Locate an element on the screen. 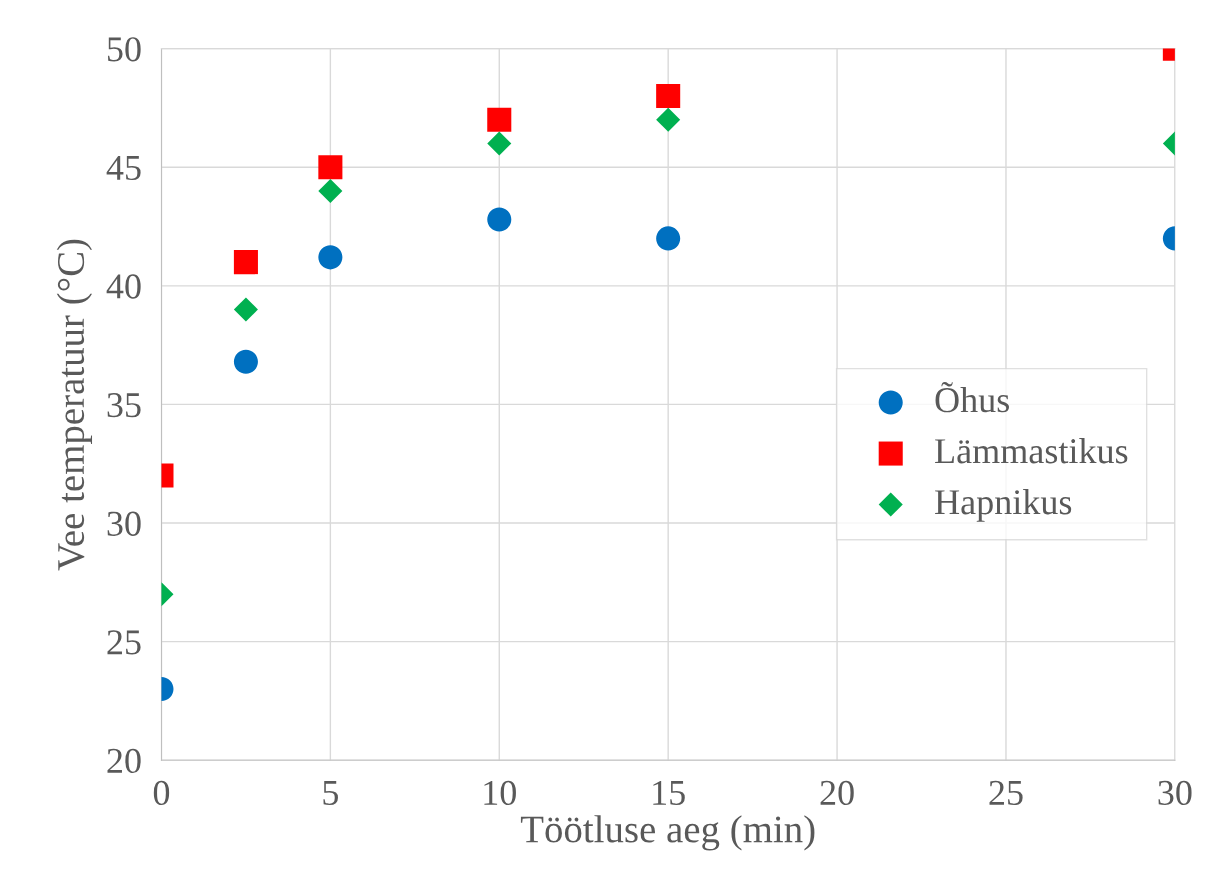 This screenshot has width=1205, height=884. legend-label: Õhus is located at coordinates (972, 397).